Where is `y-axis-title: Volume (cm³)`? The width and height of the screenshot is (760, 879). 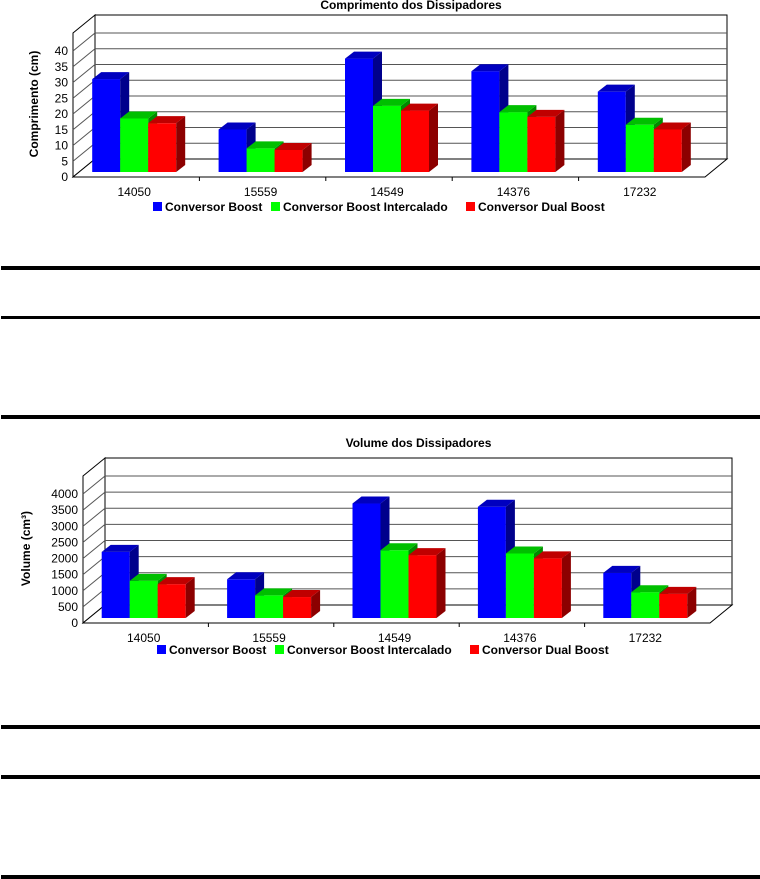 y-axis-title: Volume (cm³) is located at coordinates (26, 548).